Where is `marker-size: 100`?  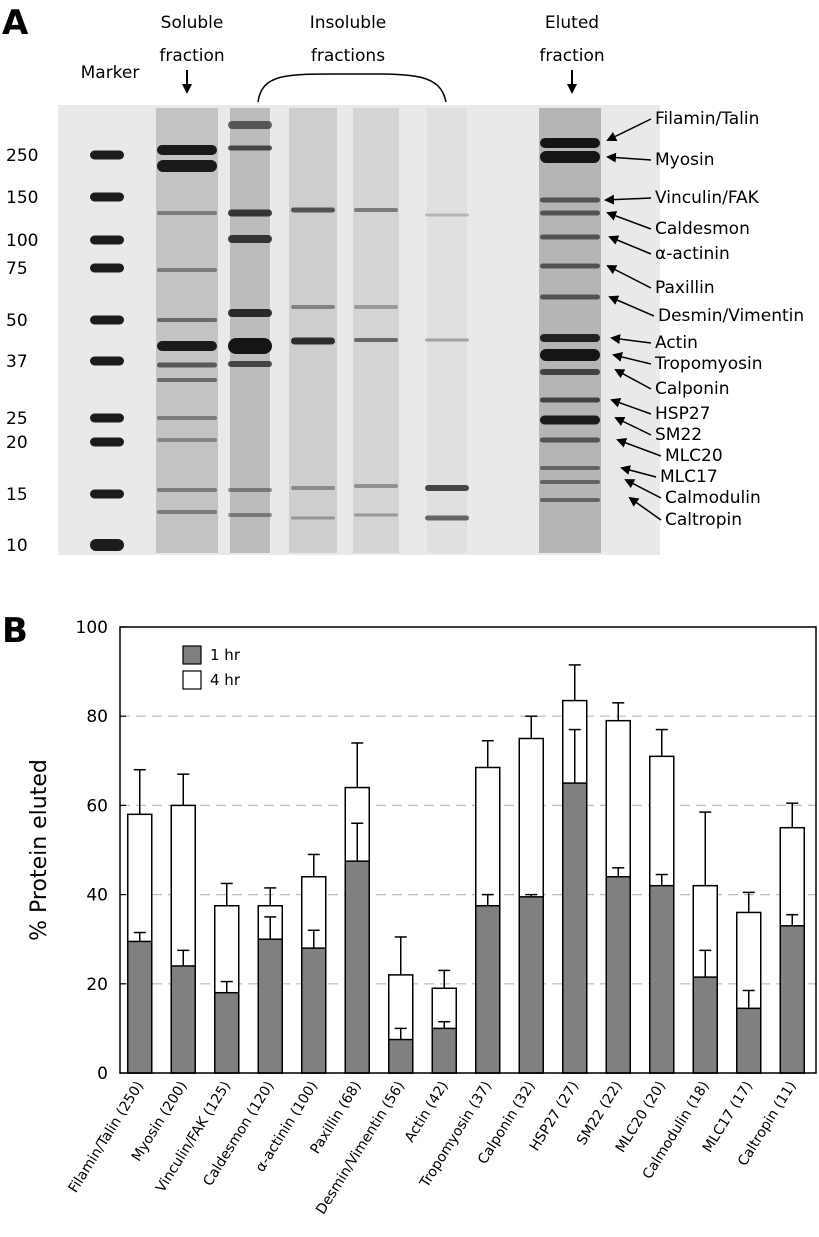
marker-size: 100 is located at coordinates (22, 241).